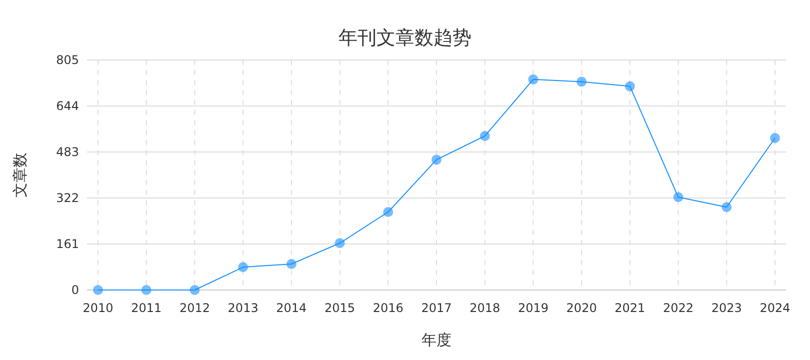 This screenshot has height=360, width=810. Describe the element at coordinates (533, 308) in the screenshot. I see `x-tick-label: 2019` at that location.